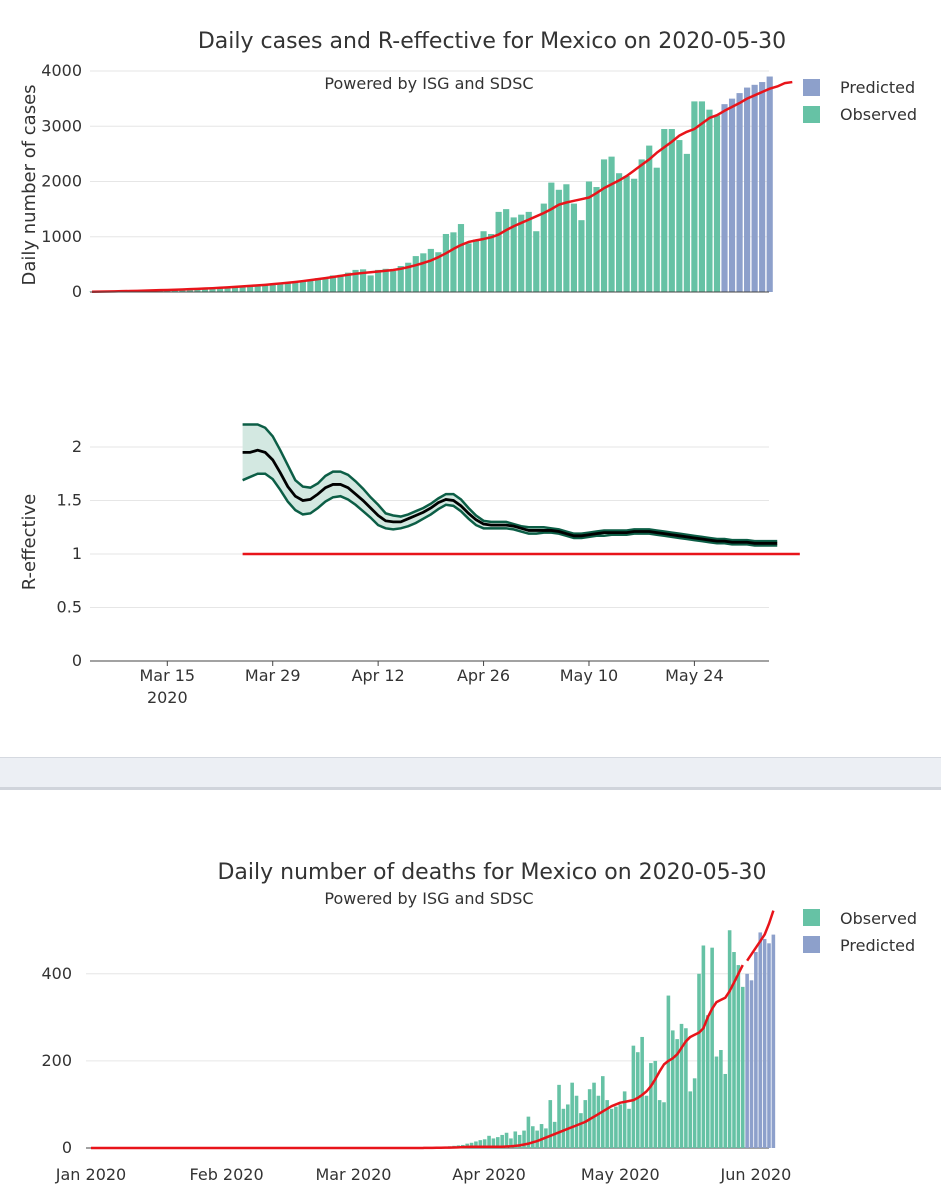 This screenshot has height=1204, width=941. I want to click on r-y-ticks: 00.511.52, so click(69, 553).